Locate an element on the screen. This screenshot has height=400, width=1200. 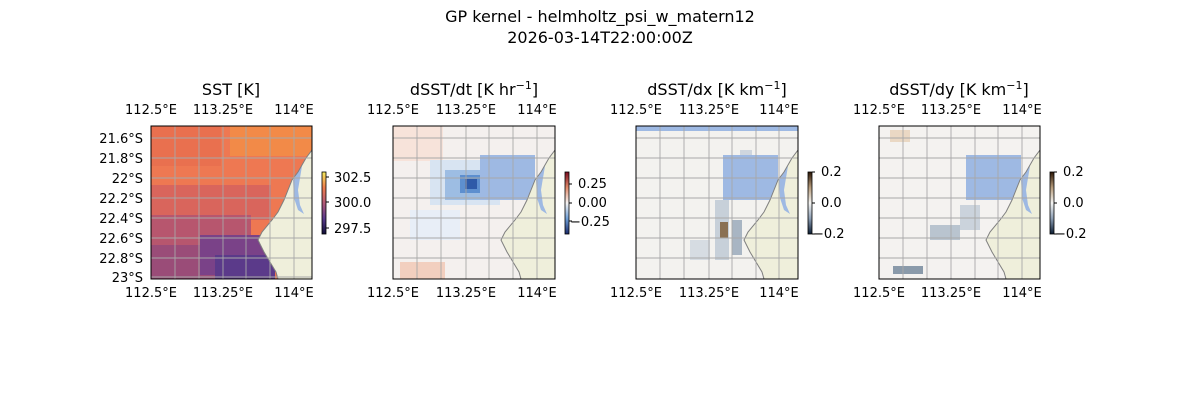
ytick-label: 21.6°S is located at coordinates (121, 139).